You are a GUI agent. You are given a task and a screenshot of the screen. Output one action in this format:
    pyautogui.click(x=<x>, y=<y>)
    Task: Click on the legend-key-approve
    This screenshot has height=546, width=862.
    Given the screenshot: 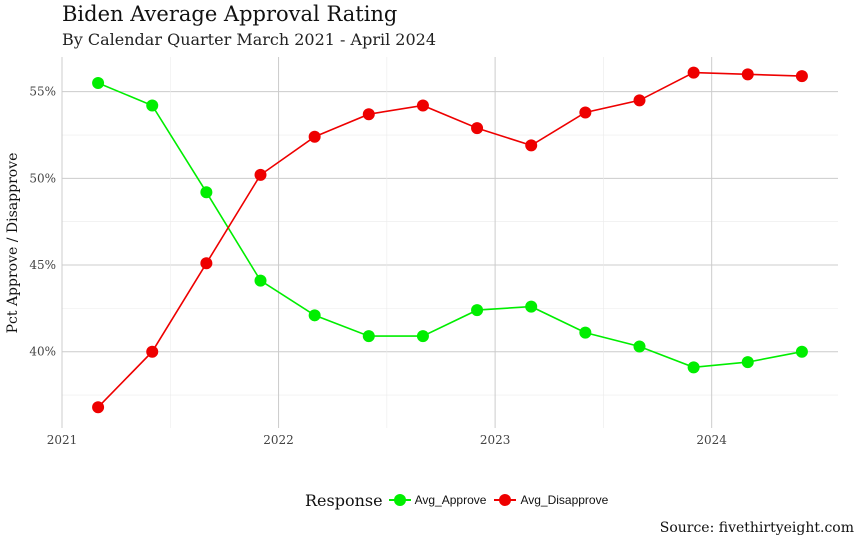 What is the action you would take?
    pyautogui.click(x=399, y=500)
    